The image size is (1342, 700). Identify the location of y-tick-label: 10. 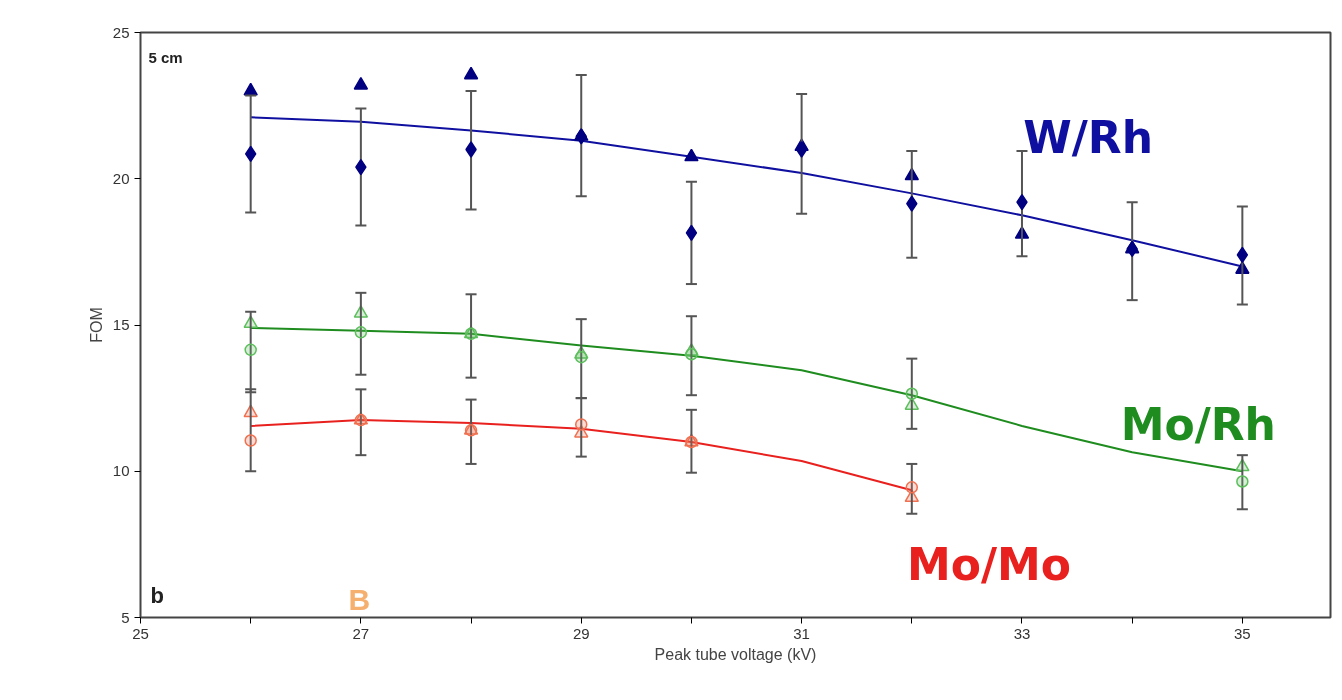
(121, 471).